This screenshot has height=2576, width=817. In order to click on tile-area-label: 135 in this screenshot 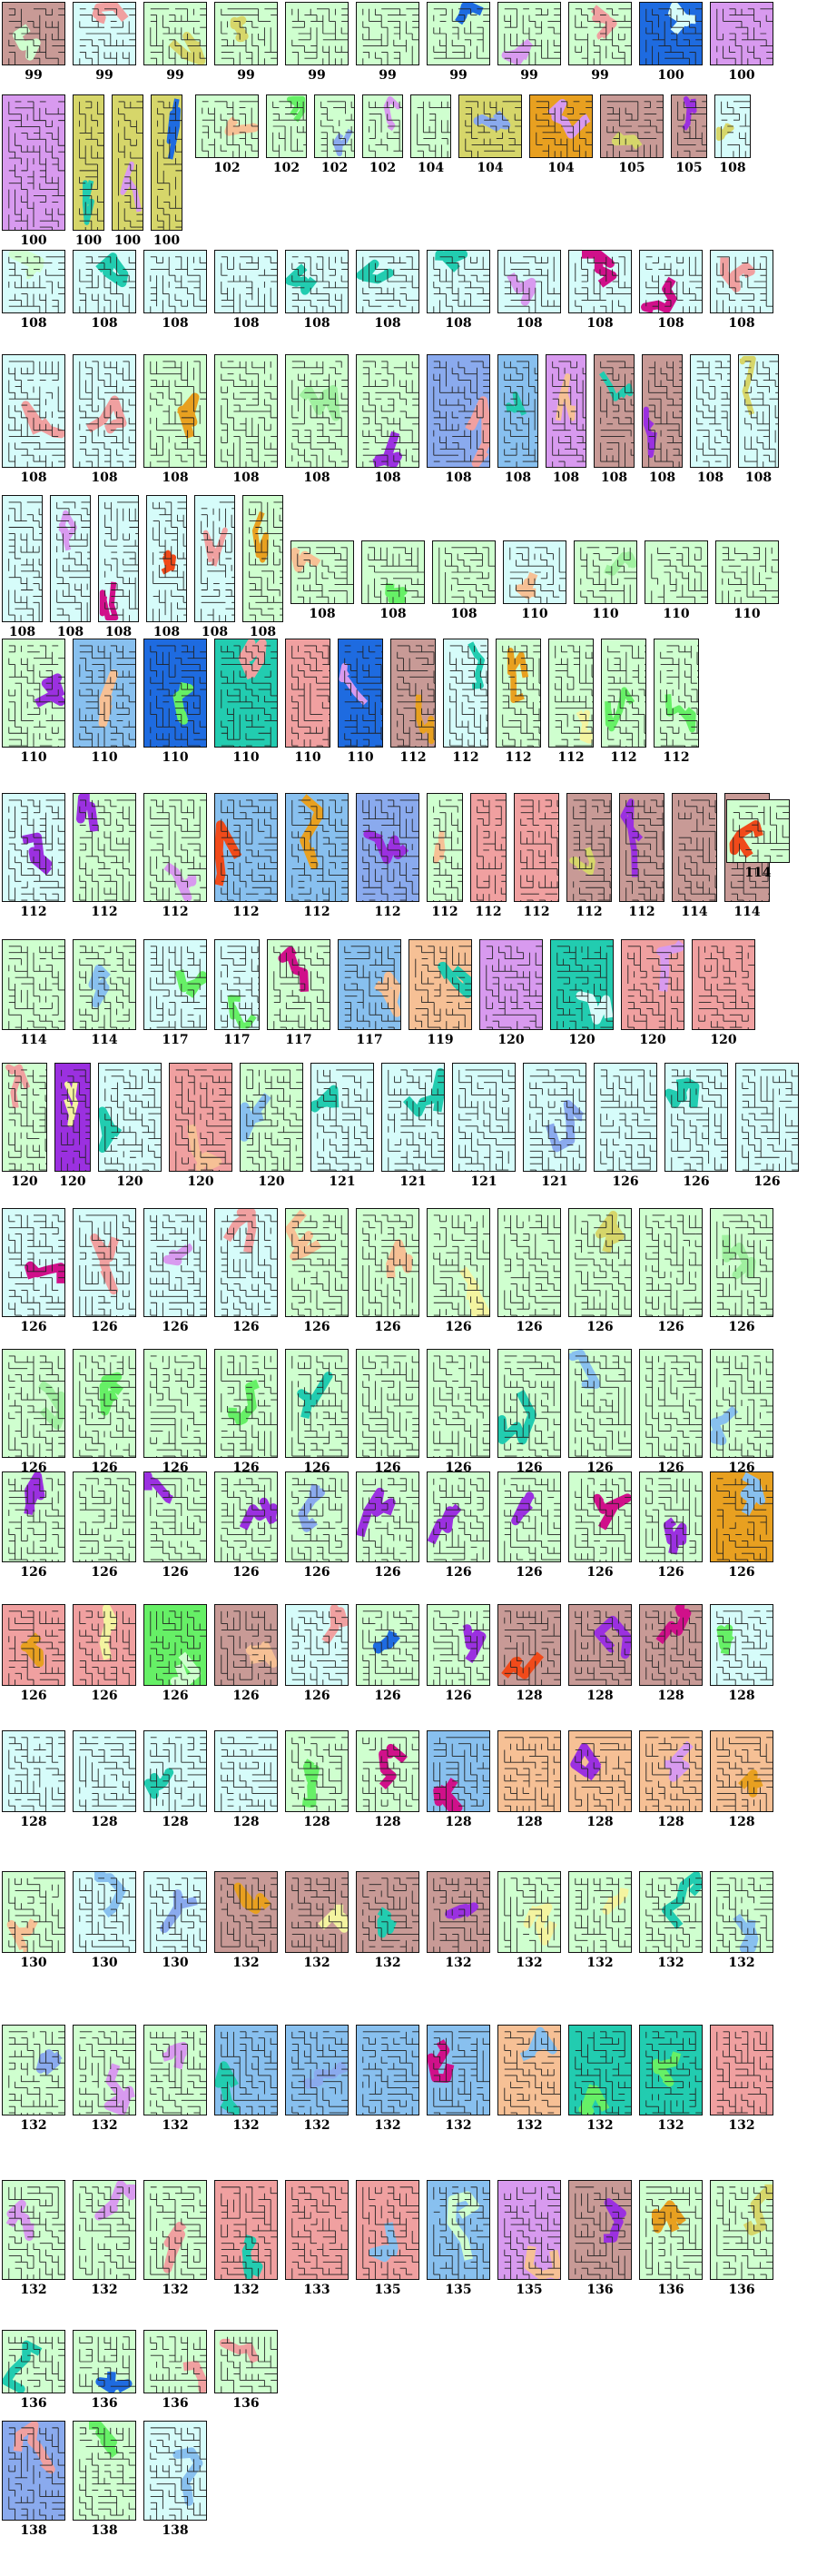, I will do `click(529, 2290)`.